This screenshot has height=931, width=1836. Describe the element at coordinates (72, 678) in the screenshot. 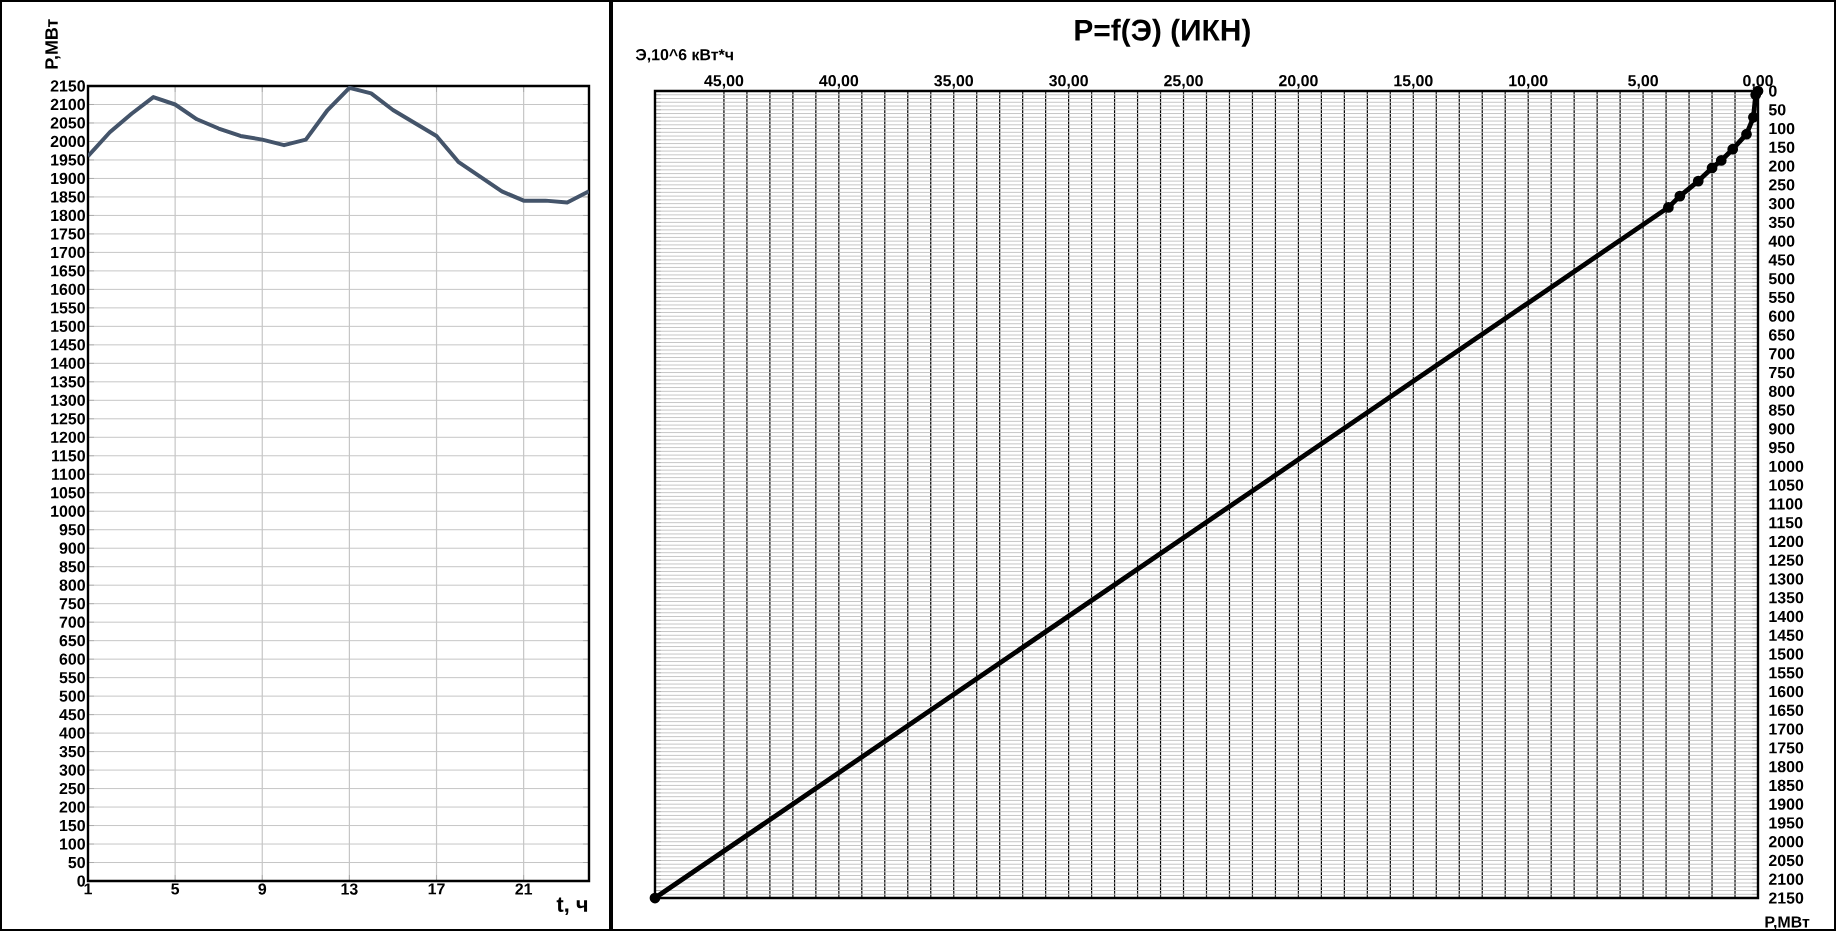

I see `y-tick-label: 550` at that location.